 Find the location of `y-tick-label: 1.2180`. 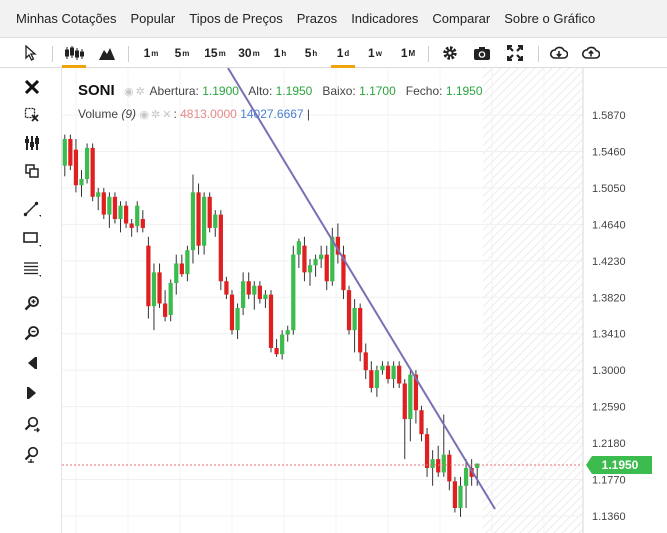

y-tick-label: 1.2180 is located at coordinates (609, 444).